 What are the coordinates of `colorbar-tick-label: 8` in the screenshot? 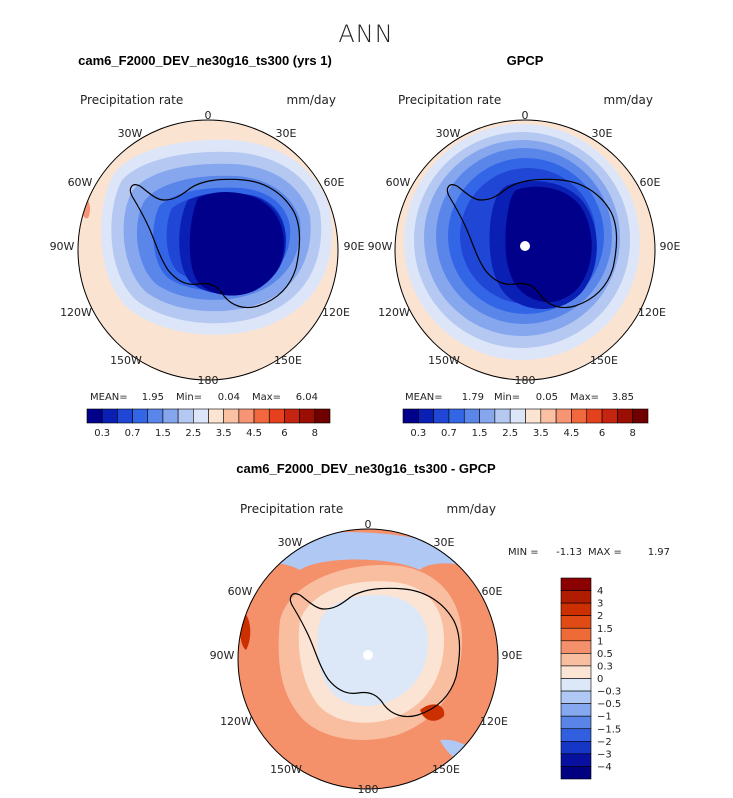 It's located at (315, 433).